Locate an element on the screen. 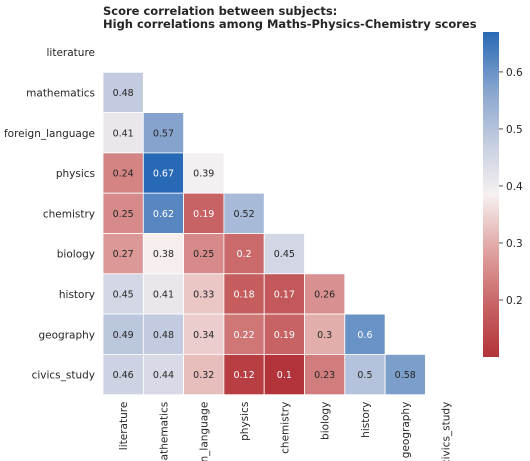 The width and height of the screenshot is (530, 461). heatmap-cell-history-mathematics is located at coordinates (163, 294).